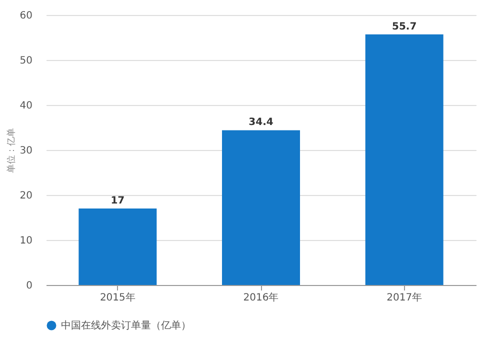 The image size is (500, 362). What do you see at coordinates (26, 16) in the screenshot?
I see `y-tick-label: 60` at bounding box center [26, 16].